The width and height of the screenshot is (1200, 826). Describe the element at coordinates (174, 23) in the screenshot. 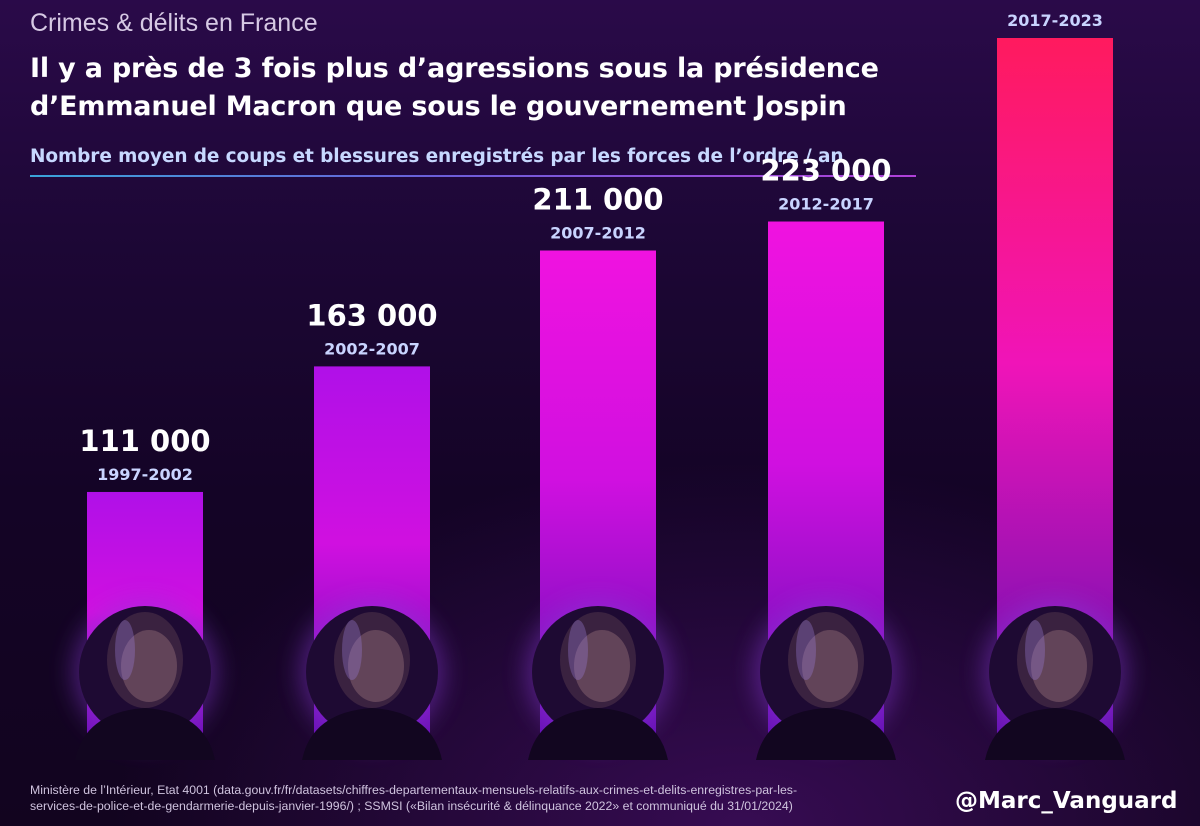

I see `chart-subtitle: Crimes & délits en France` at that location.